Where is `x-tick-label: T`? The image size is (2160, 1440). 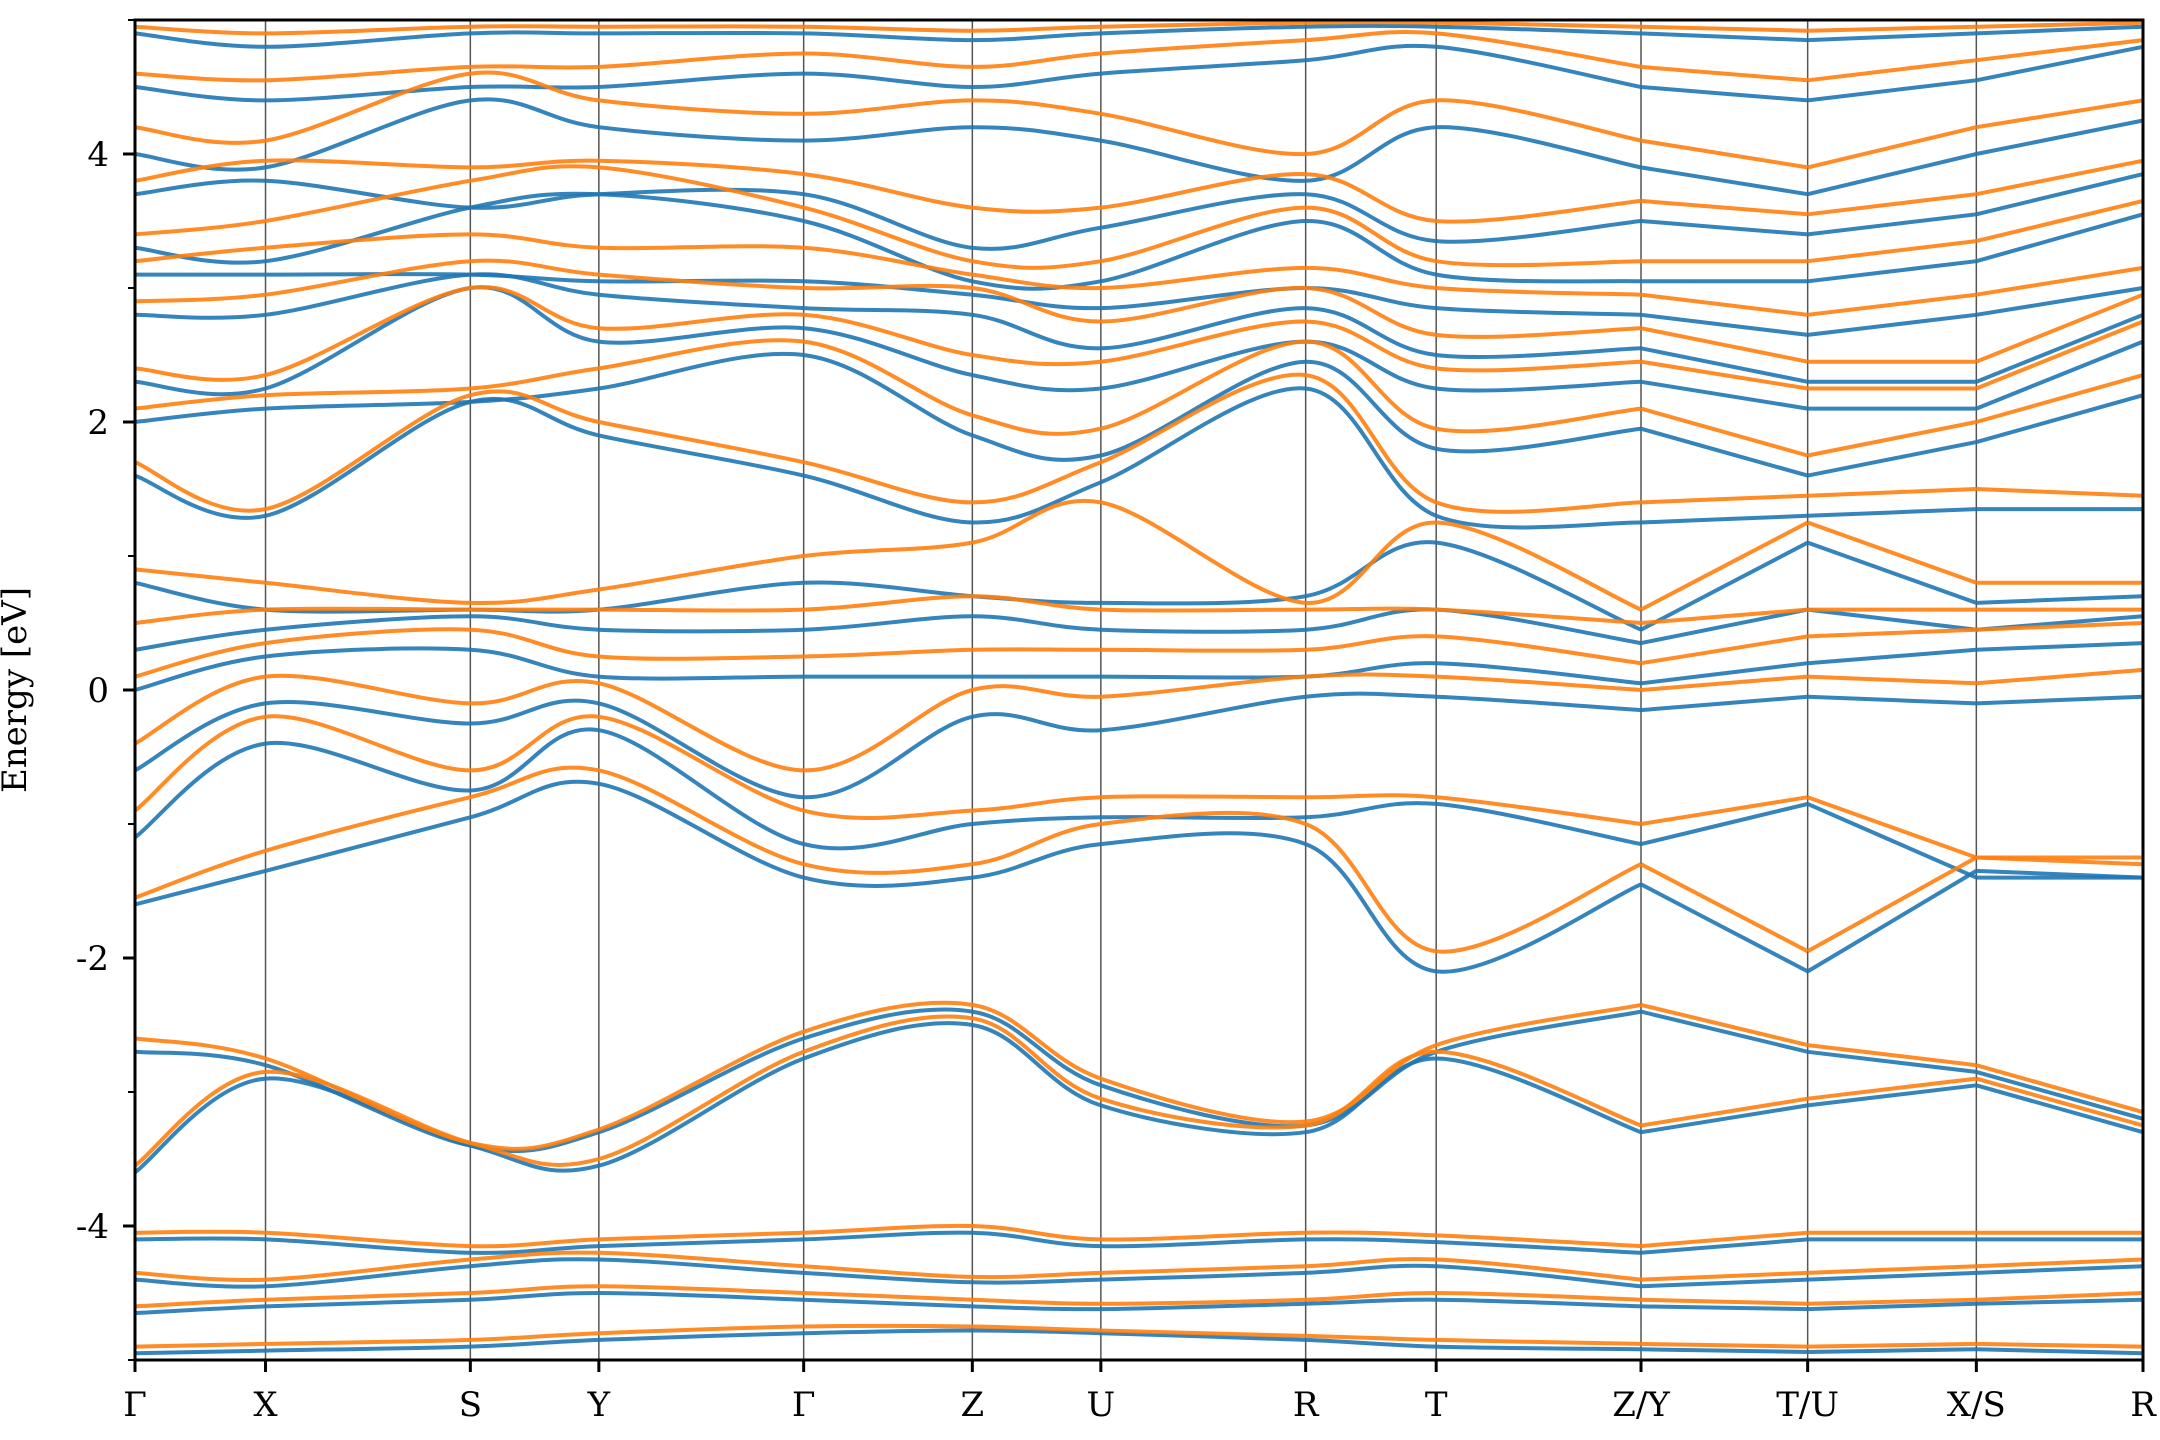 x-tick-label: T is located at coordinates (1436, 1405).